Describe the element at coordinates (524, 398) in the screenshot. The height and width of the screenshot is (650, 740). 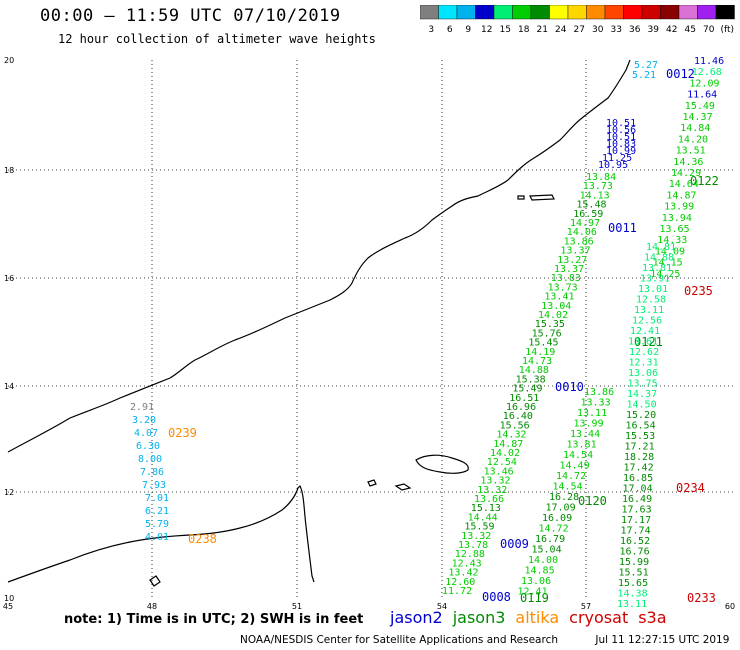
I see `jason2-value: 16.51` at that location.